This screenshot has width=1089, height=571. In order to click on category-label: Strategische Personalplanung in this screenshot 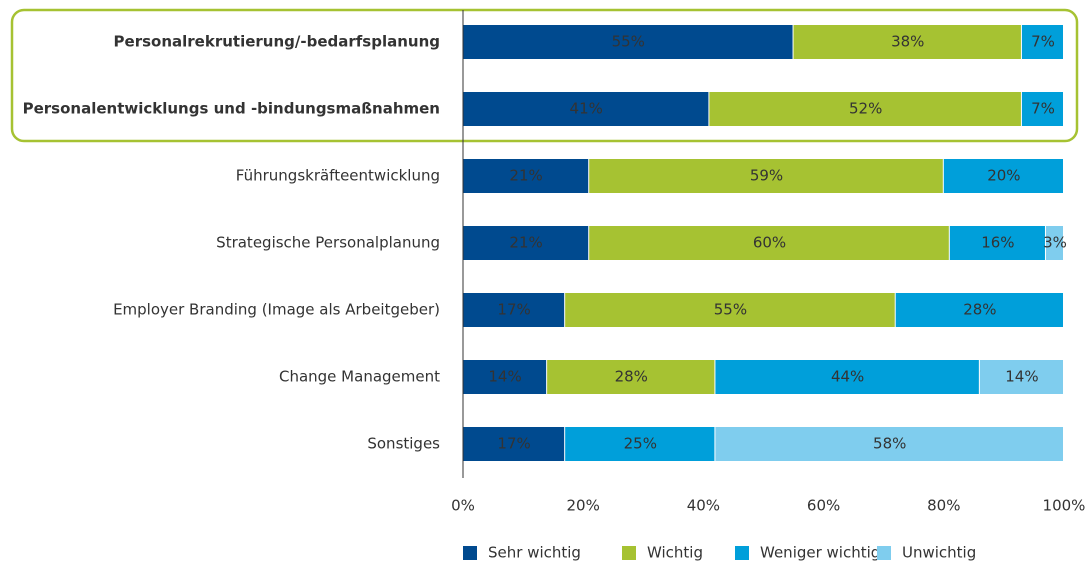, I will do `click(328, 243)`.